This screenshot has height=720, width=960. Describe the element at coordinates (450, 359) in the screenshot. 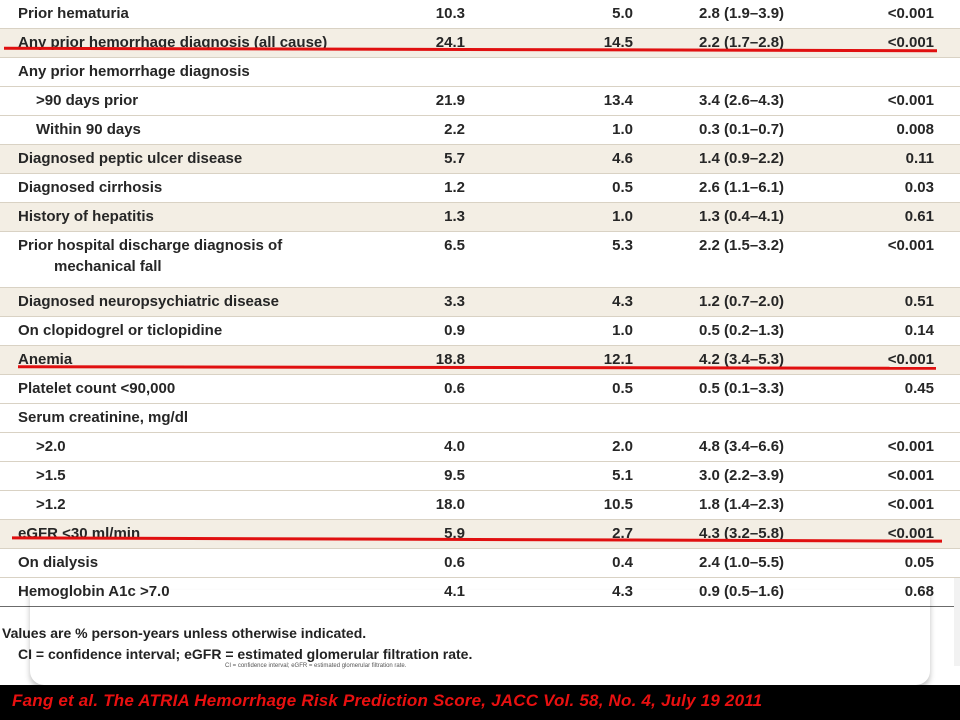

I see `col1-value: 18.8` at that location.